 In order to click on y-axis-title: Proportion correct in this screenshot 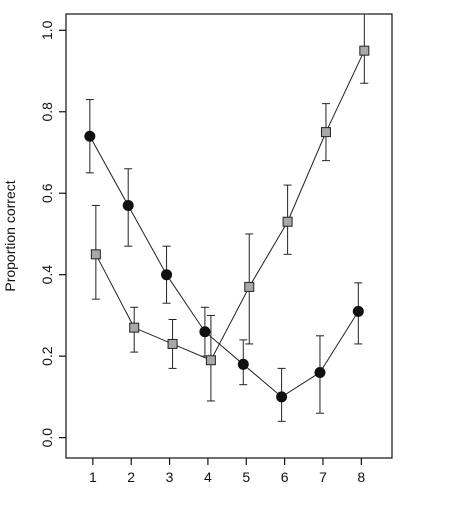, I will do `click(10, 235)`.